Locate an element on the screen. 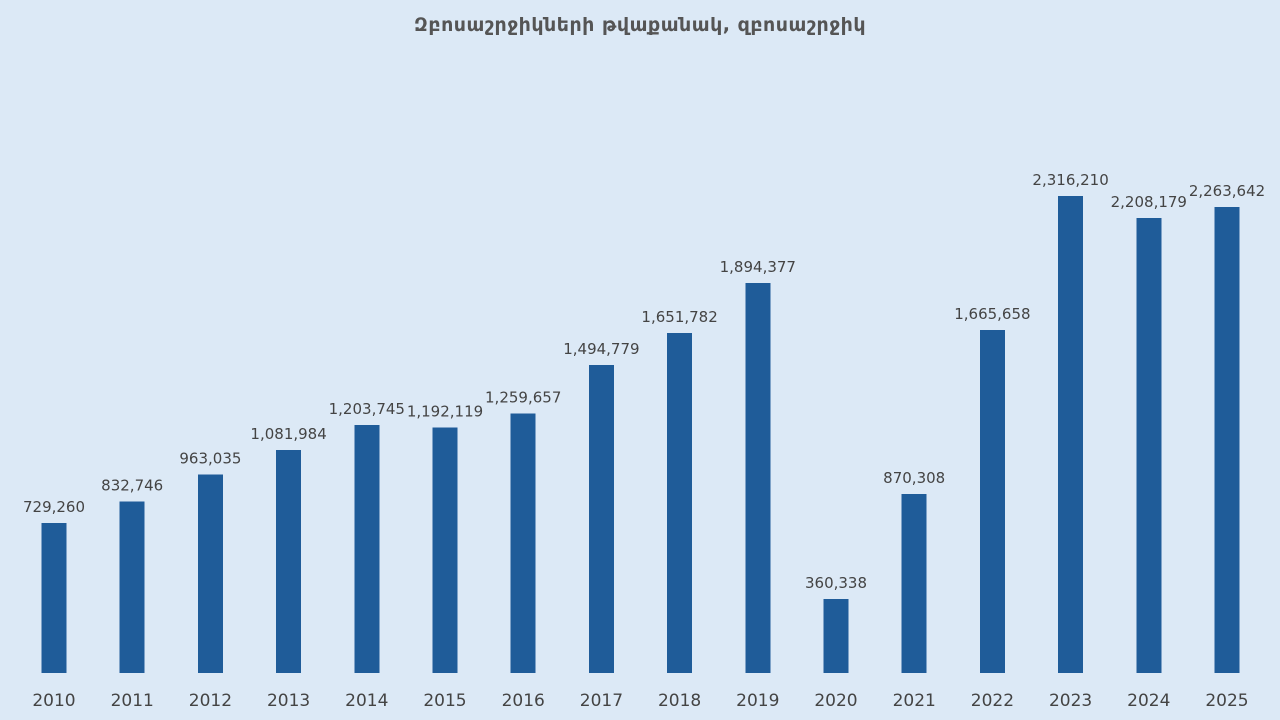 The height and width of the screenshot is (720, 1280). data-label-2011: 832,746 is located at coordinates (132, 486).